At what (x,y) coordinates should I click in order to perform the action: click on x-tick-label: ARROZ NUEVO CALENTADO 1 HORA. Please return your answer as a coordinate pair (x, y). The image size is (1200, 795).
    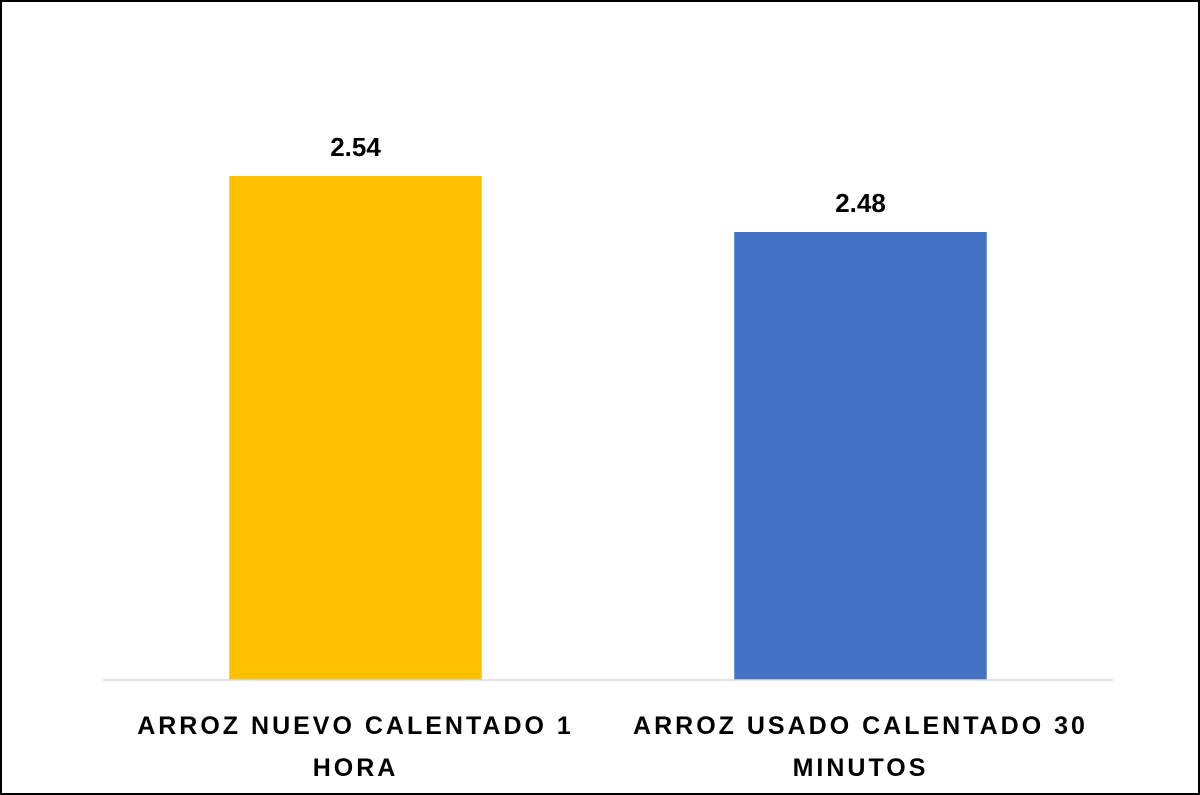
    Looking at the image, I should click on (355, 747).